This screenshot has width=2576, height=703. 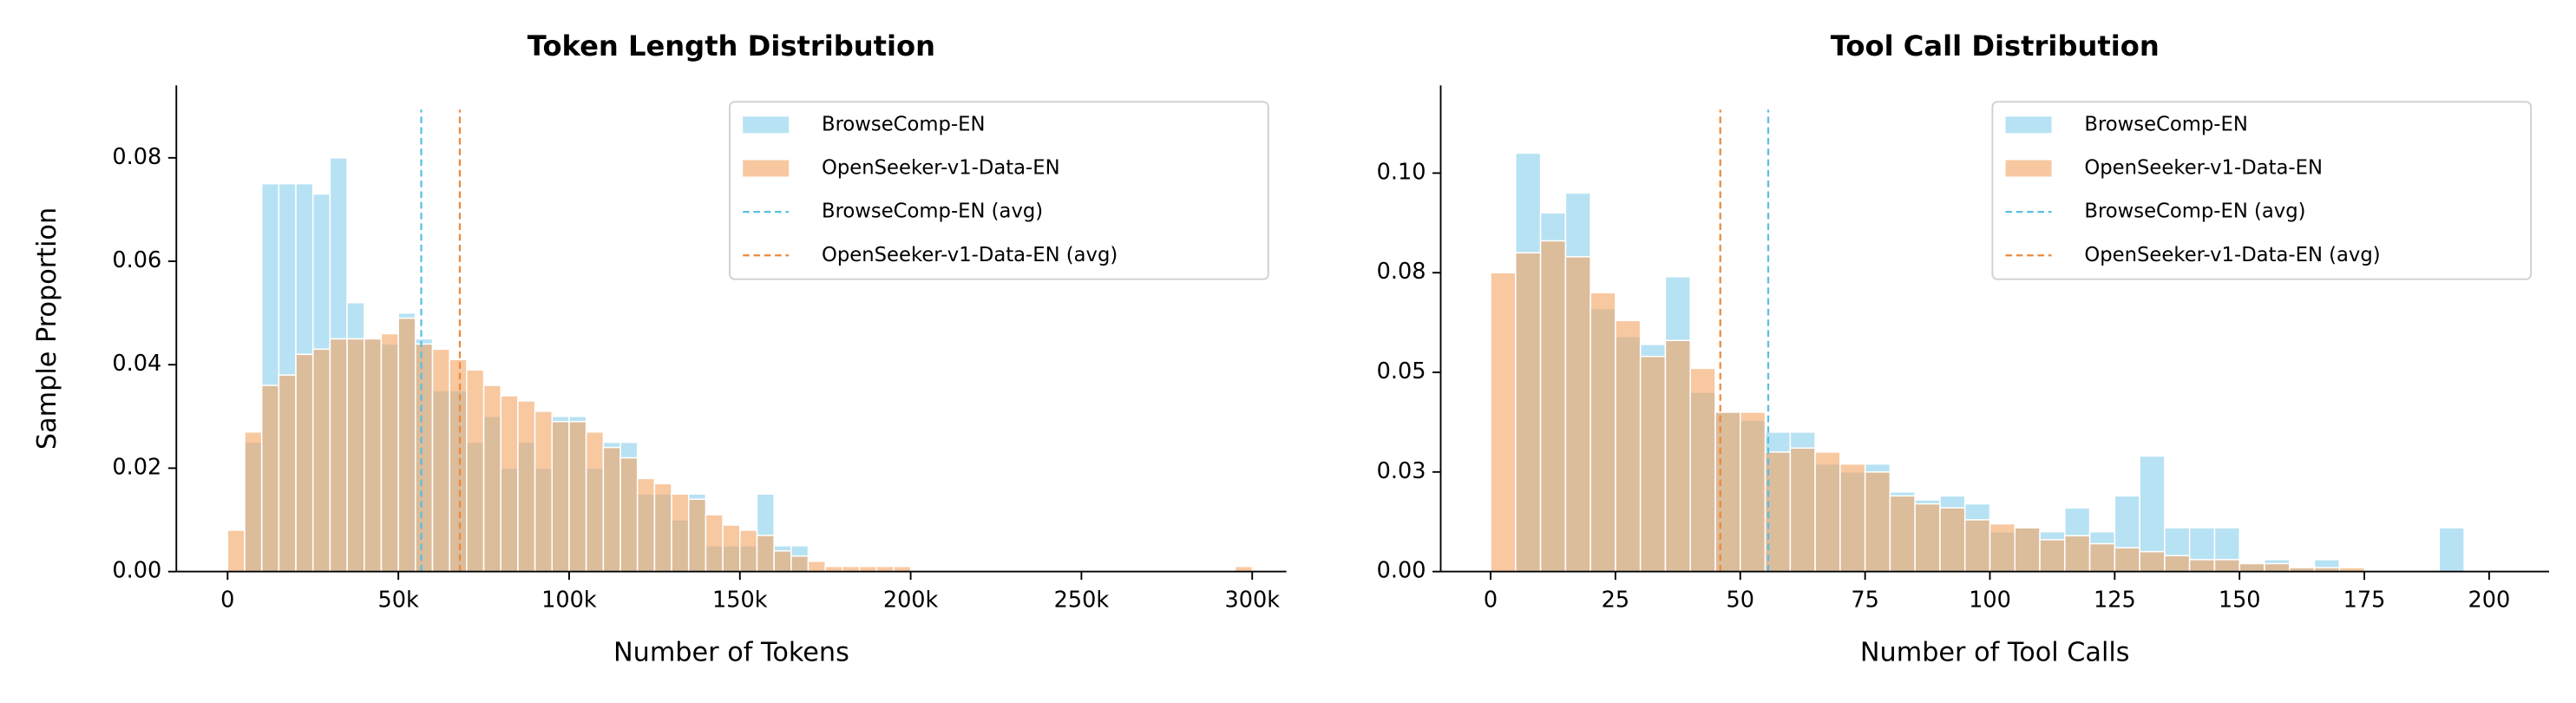 I want to click on x-tick-label: 250k, so click(x=1082, y=601).